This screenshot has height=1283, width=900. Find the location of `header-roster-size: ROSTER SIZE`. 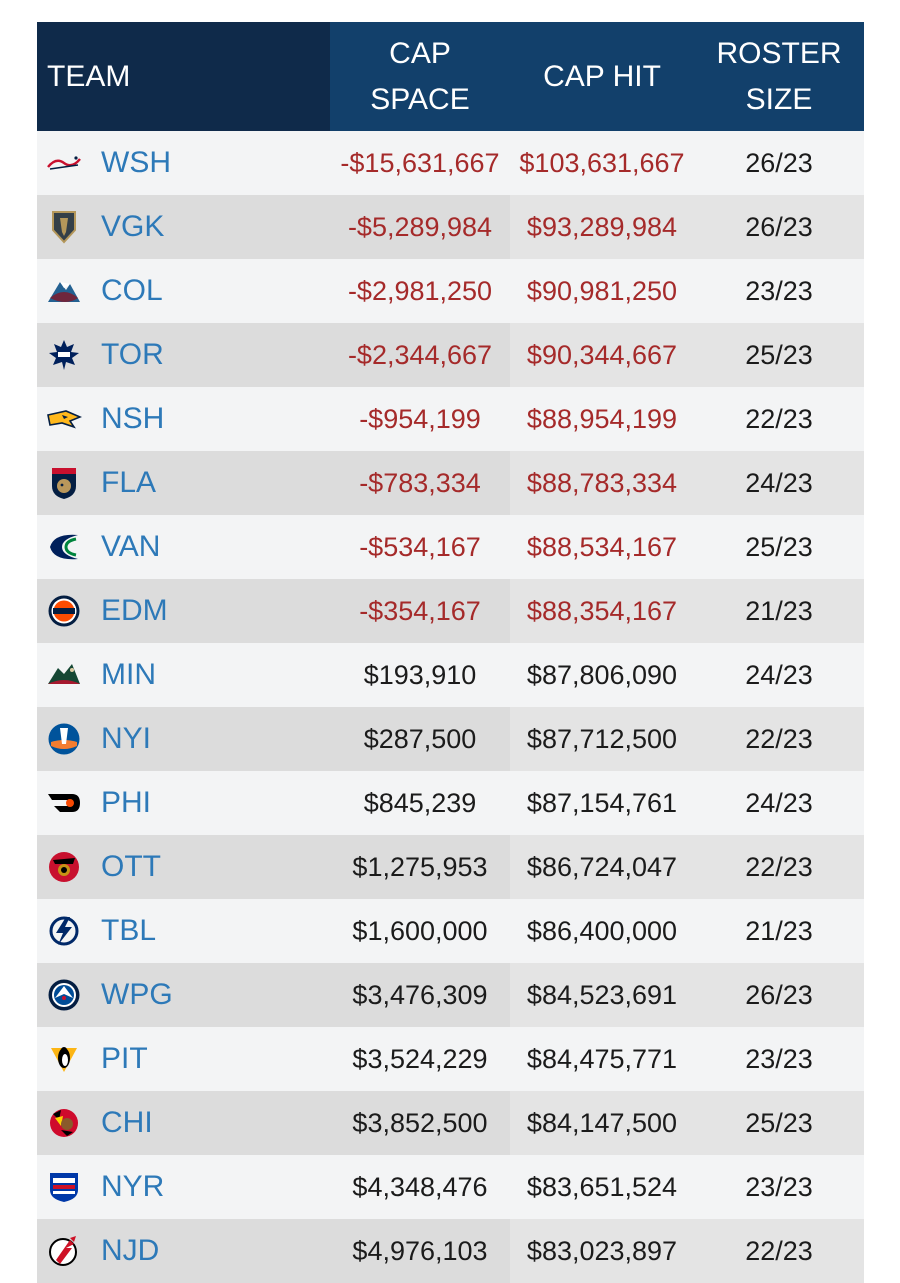

header-roster-size: ROSTER SIZE is located at coordinates (779, 76).